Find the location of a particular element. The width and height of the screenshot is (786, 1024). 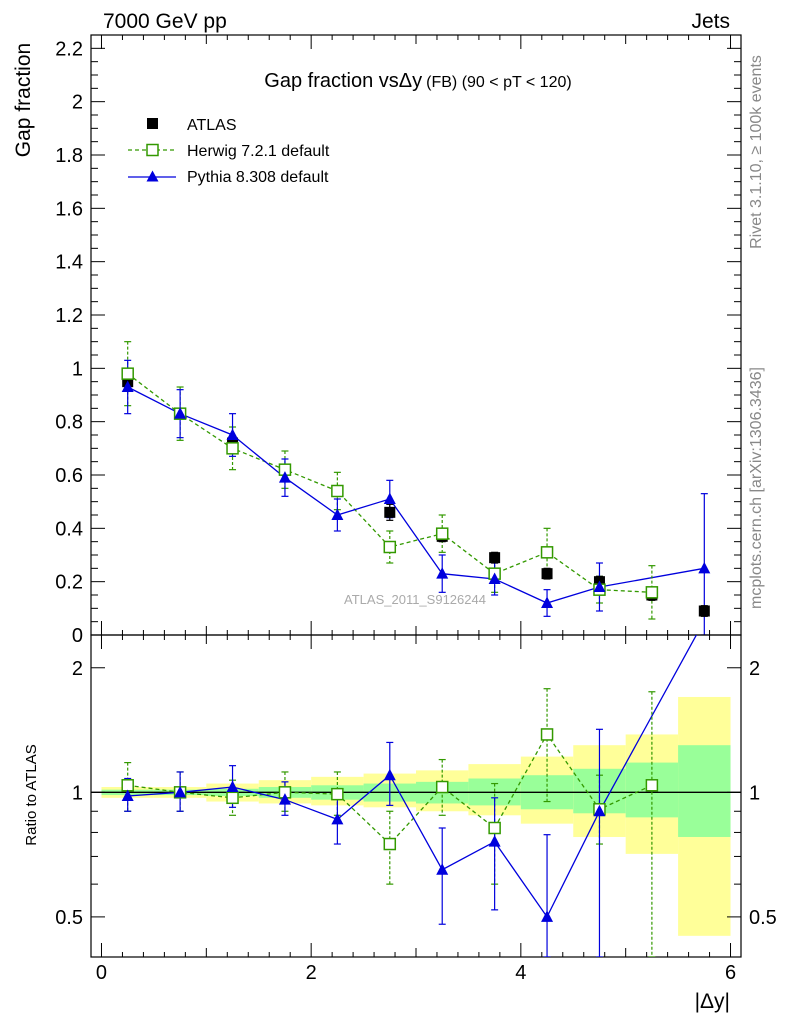

legend-label-atlas: ATLAS is located at coordinates (212, 125).